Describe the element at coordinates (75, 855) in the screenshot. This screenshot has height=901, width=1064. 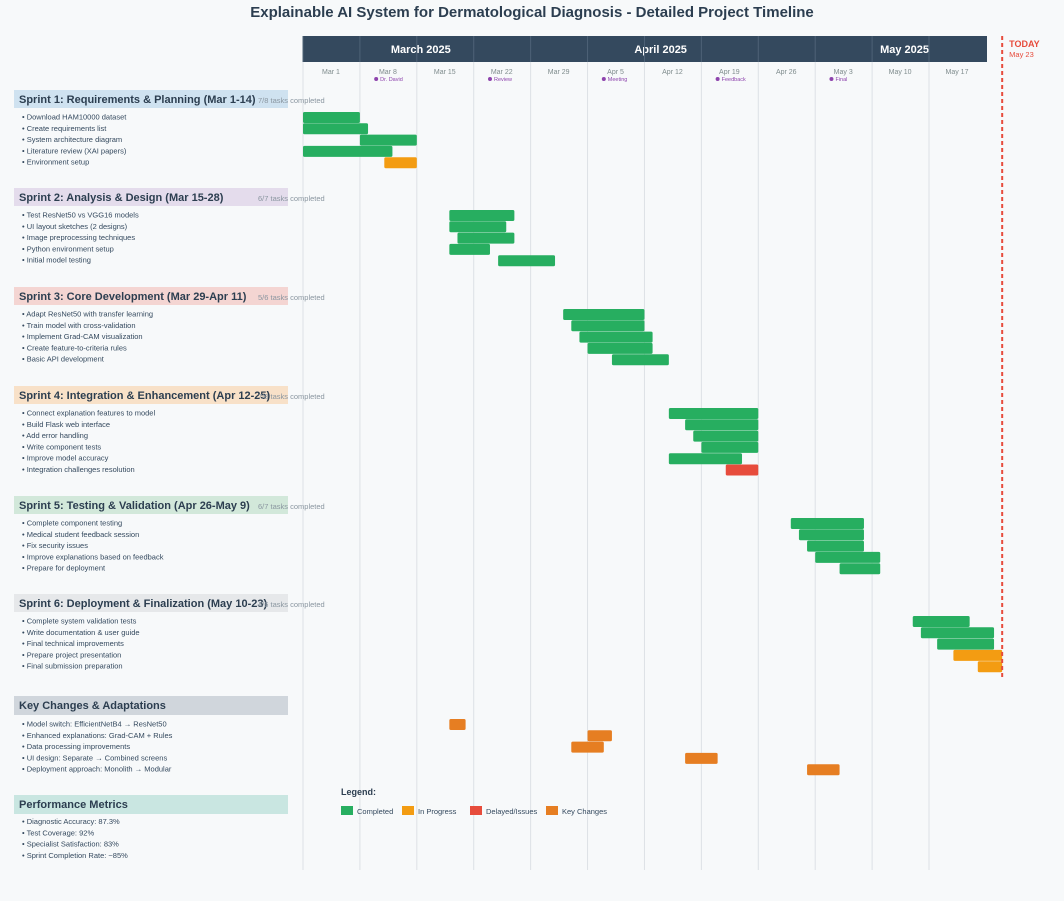
I see `metric-item: • Sprint Completion Rate: ~85%` at that location.